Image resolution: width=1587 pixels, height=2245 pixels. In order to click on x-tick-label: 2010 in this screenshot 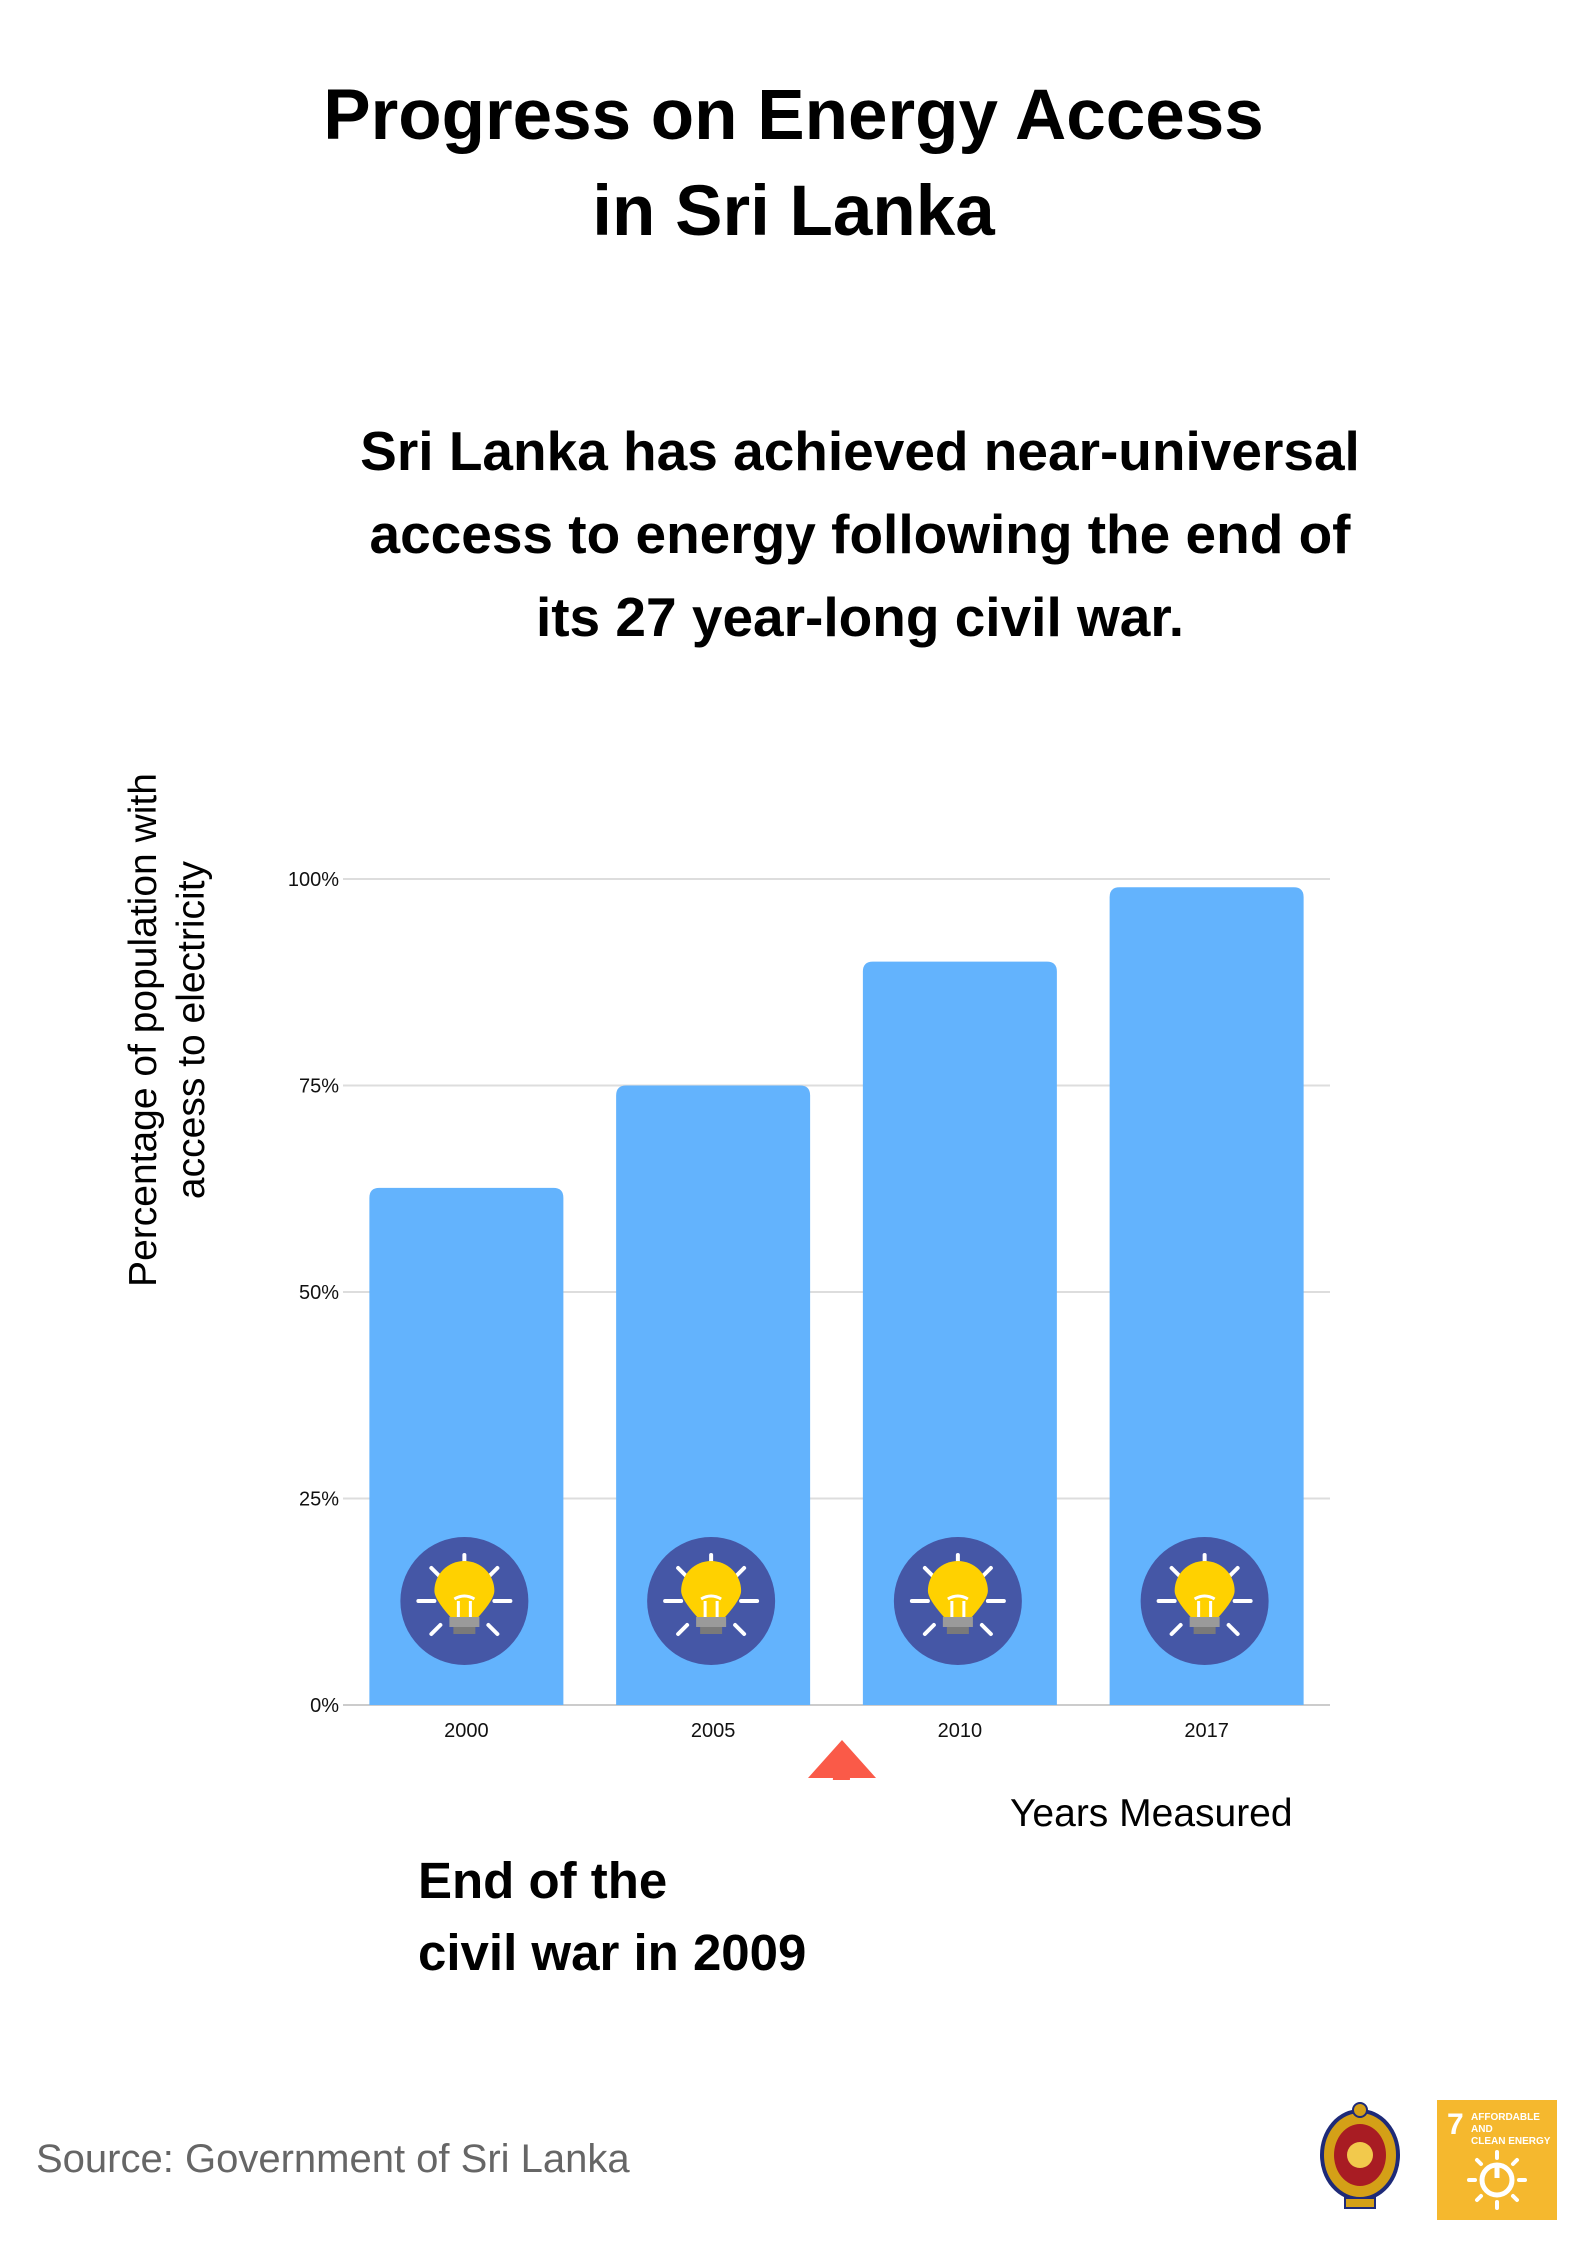, I will do `click(960, 1731)`.